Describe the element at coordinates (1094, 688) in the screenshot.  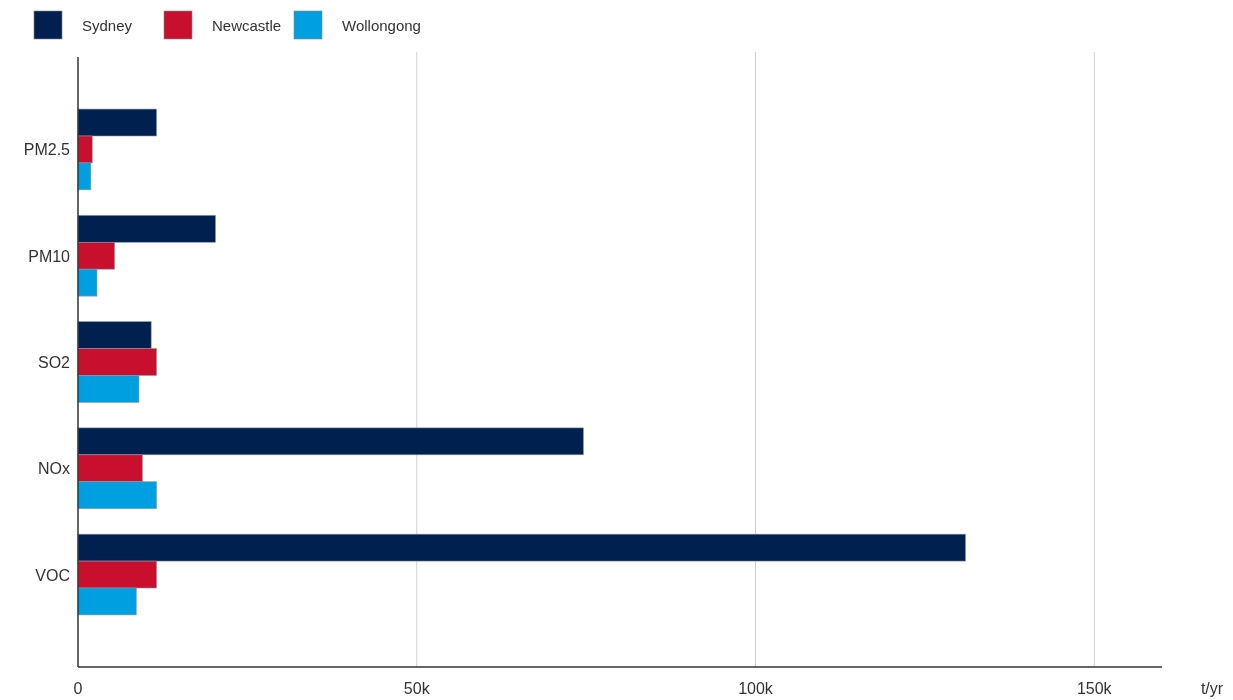
I see `x-tick-label: 150k` at that location.